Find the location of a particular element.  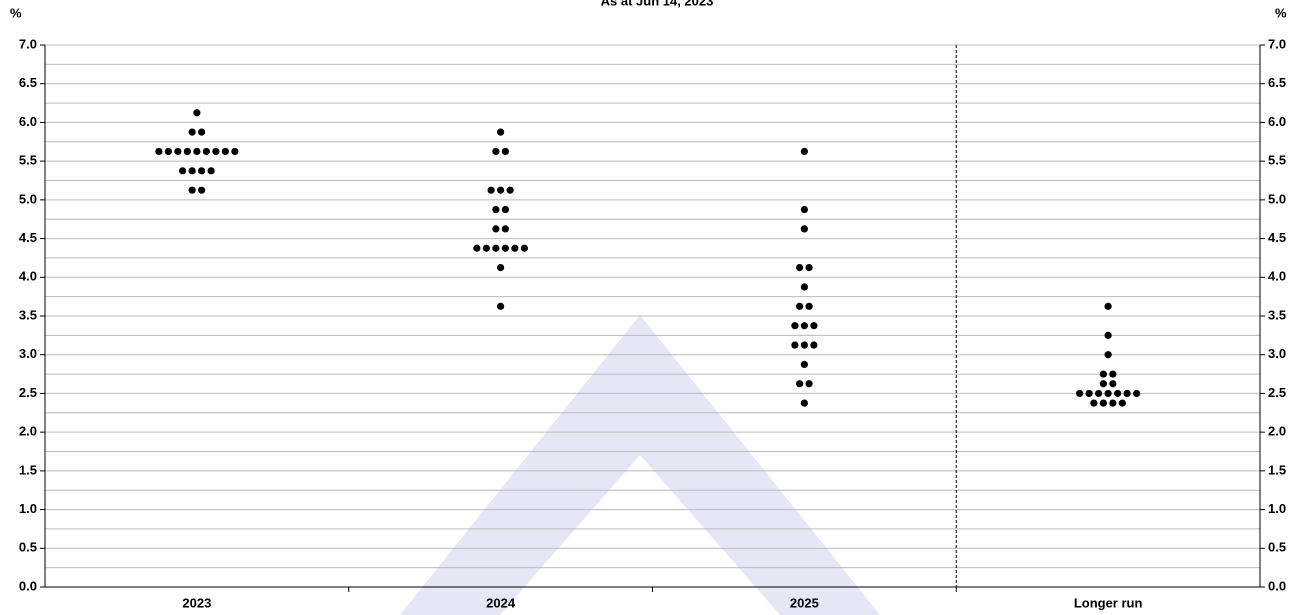

y2-tick-label: 6.5 is located at coordinates (1277, 82).